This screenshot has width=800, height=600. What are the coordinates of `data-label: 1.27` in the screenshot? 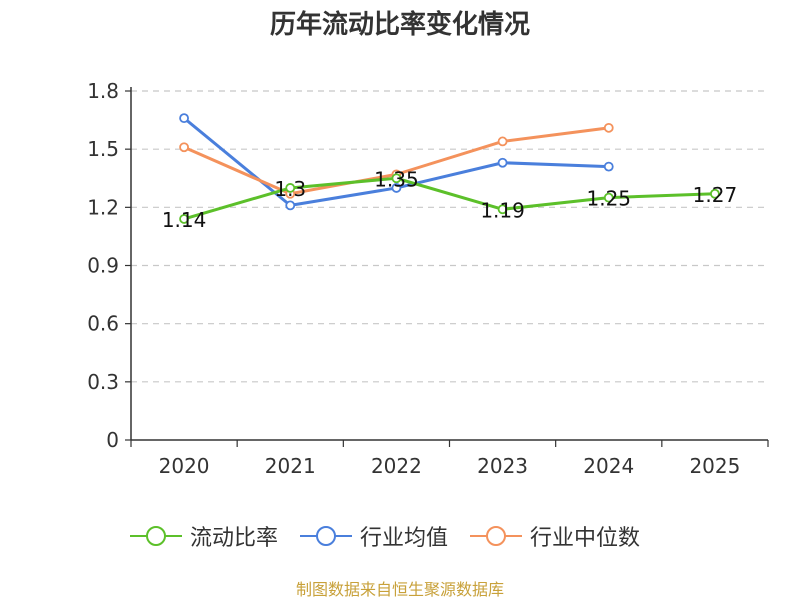 It's located at (715, 195).